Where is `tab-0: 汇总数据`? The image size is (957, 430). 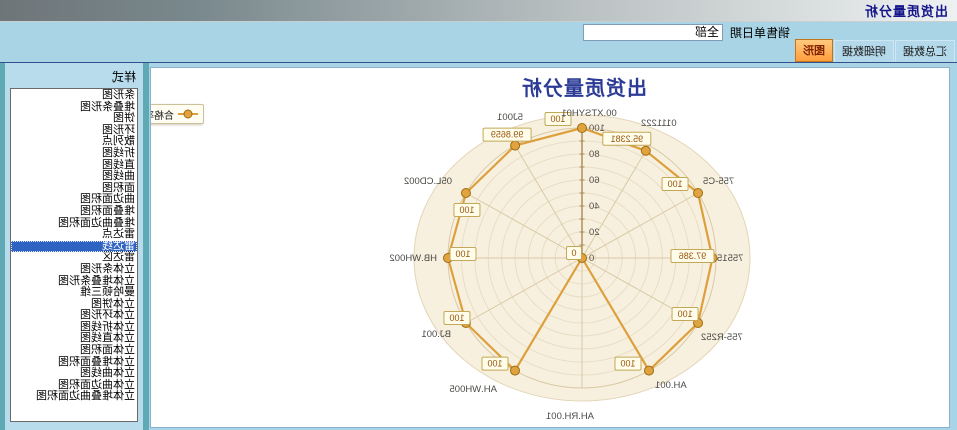
tab-0: 汇总数据 is located at coordinates (925, 51).